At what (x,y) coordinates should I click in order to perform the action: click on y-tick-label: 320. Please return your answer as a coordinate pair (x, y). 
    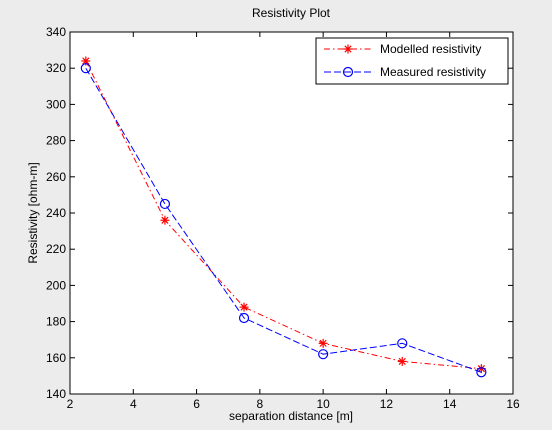
    Looking at the image, I should click on (56, 68).